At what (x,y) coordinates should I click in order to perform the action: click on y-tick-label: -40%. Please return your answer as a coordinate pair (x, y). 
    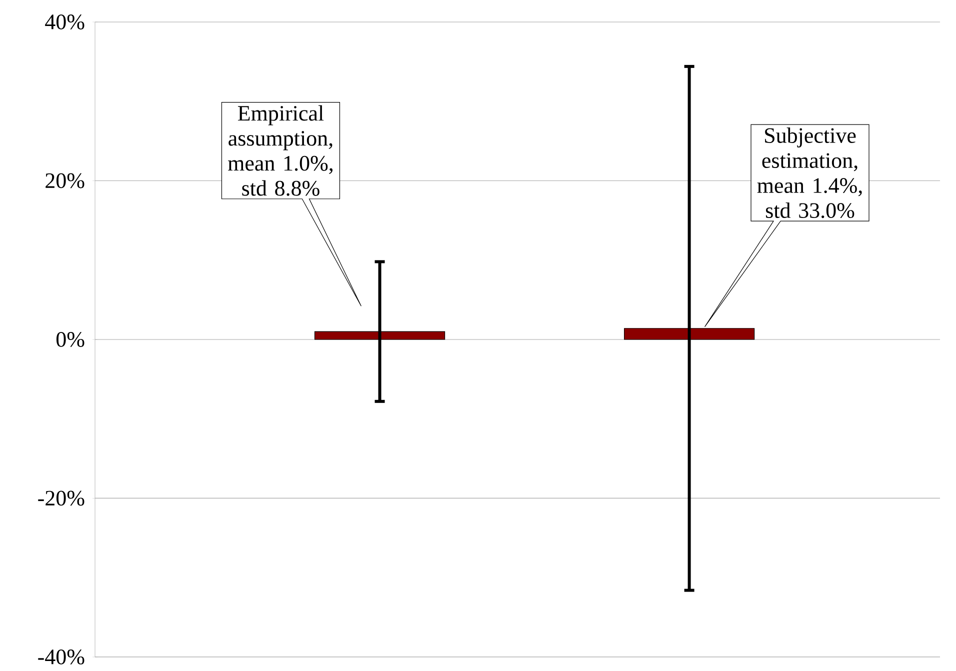
    Looking at the image, I should click on (61, 657).